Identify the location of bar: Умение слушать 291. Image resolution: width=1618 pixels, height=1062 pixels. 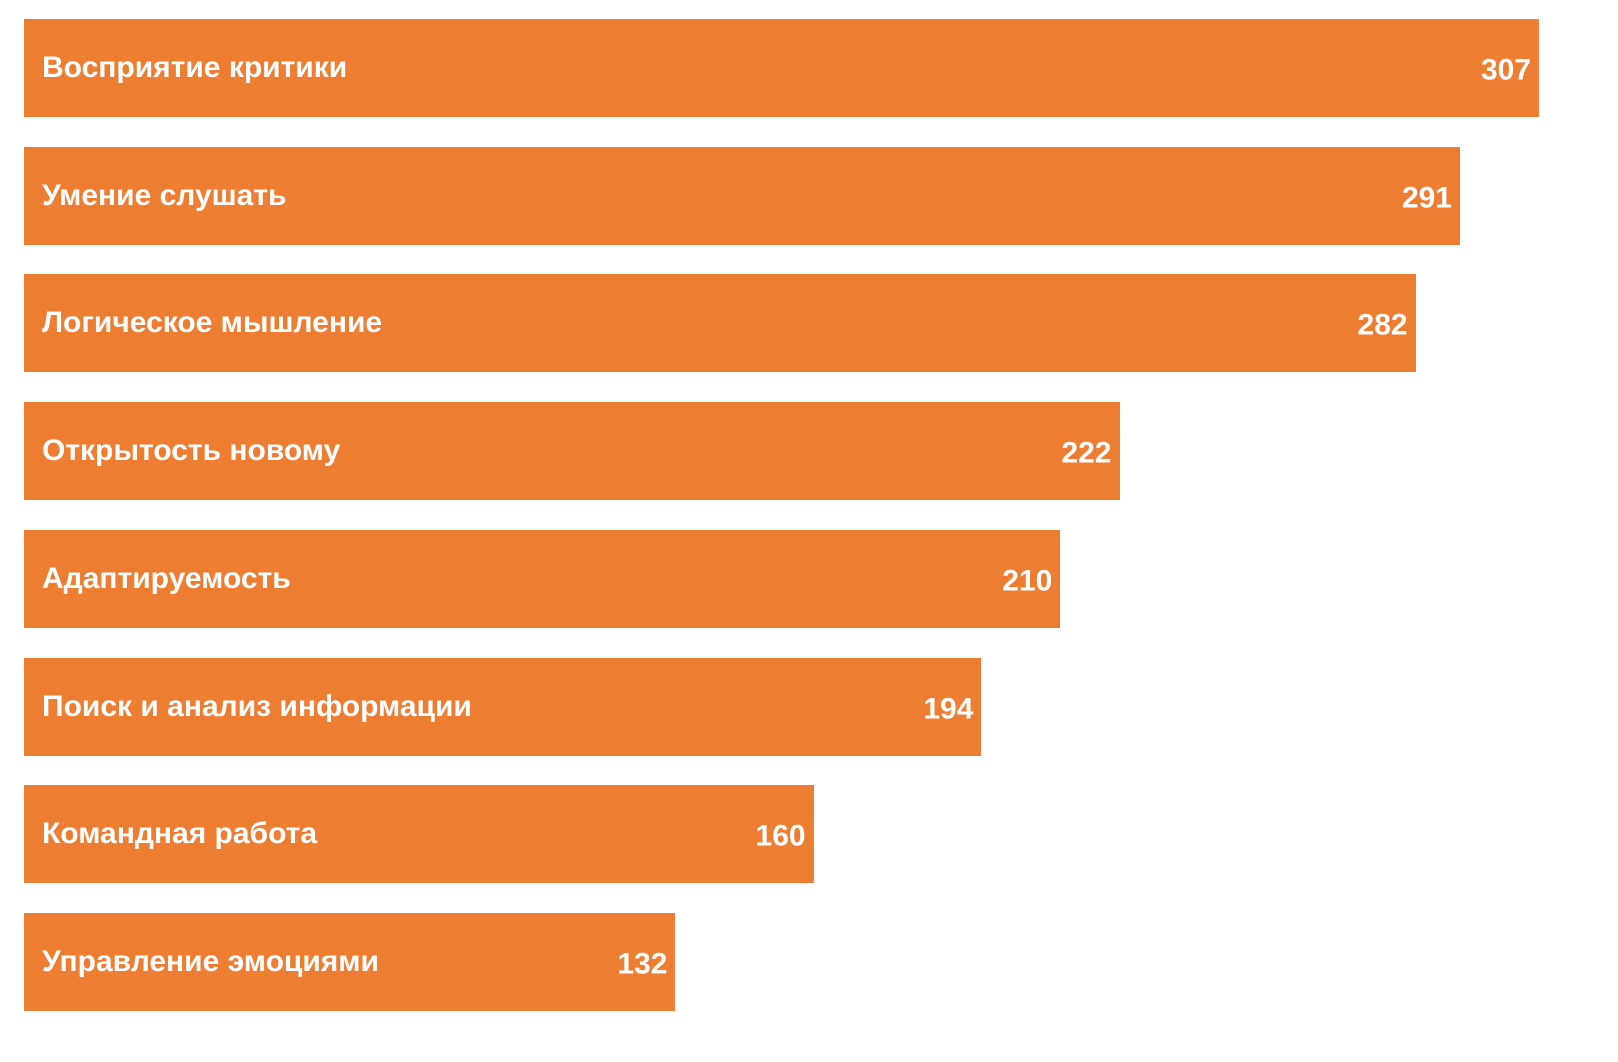
(742, 195).